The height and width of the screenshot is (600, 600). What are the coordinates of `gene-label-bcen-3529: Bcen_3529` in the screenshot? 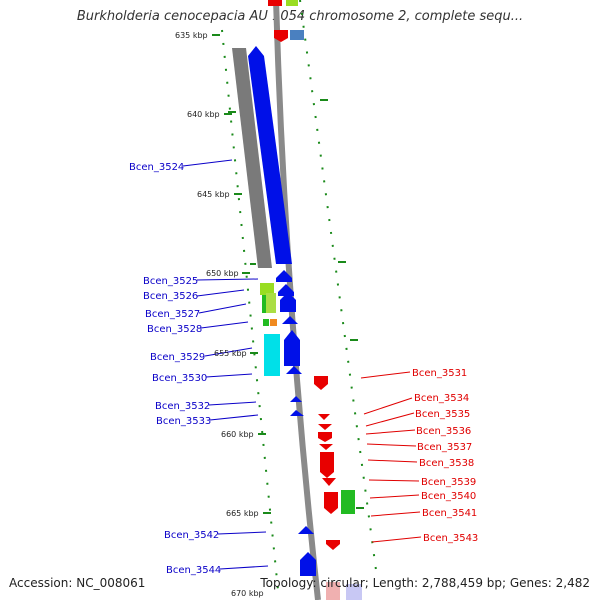 It's located at (177, 357).